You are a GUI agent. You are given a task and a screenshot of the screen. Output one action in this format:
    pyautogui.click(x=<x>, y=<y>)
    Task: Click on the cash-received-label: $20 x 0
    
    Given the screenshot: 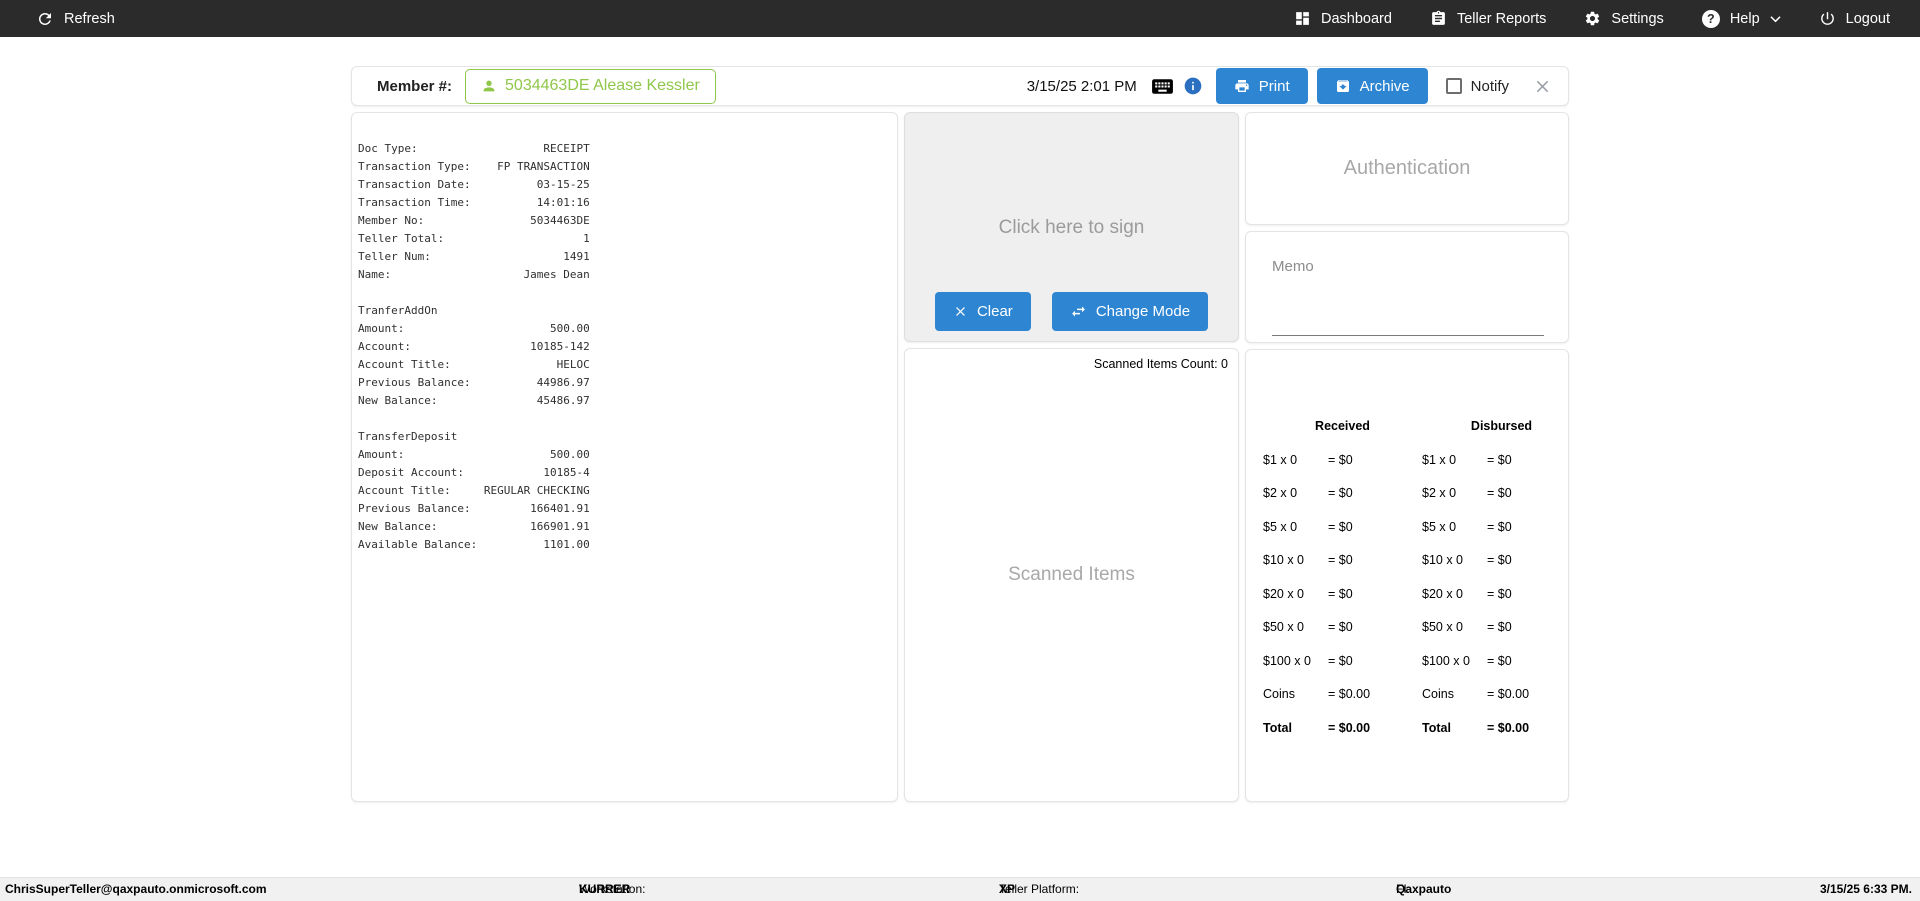 What is the action you would take?
    pyautogui.click(x=1284, y=593)
    